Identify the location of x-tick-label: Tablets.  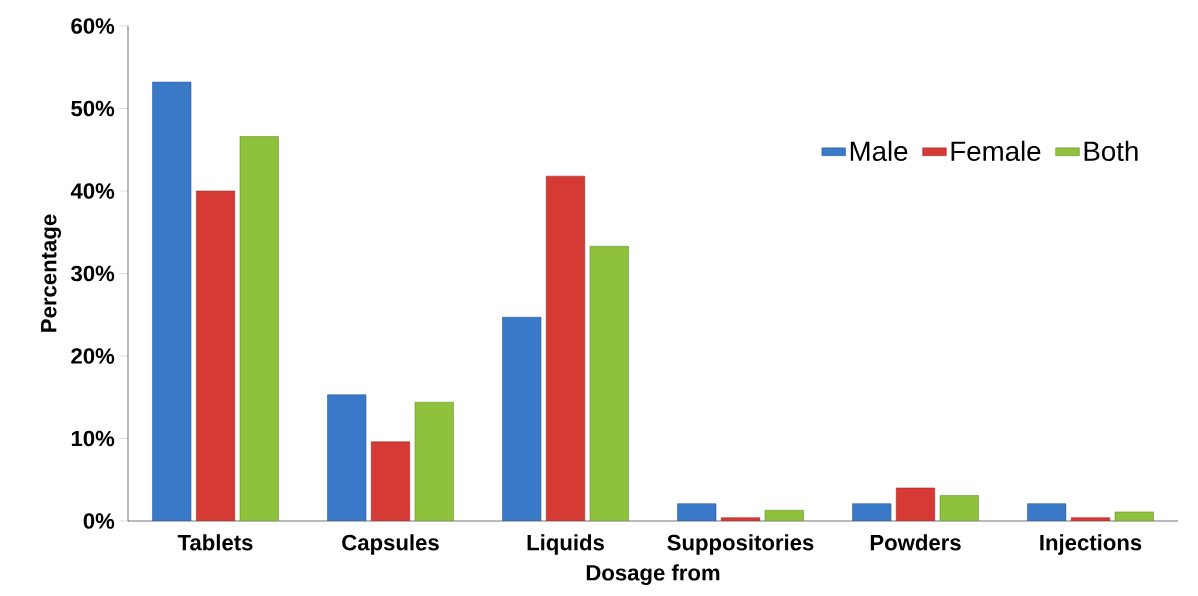
(215, 542).